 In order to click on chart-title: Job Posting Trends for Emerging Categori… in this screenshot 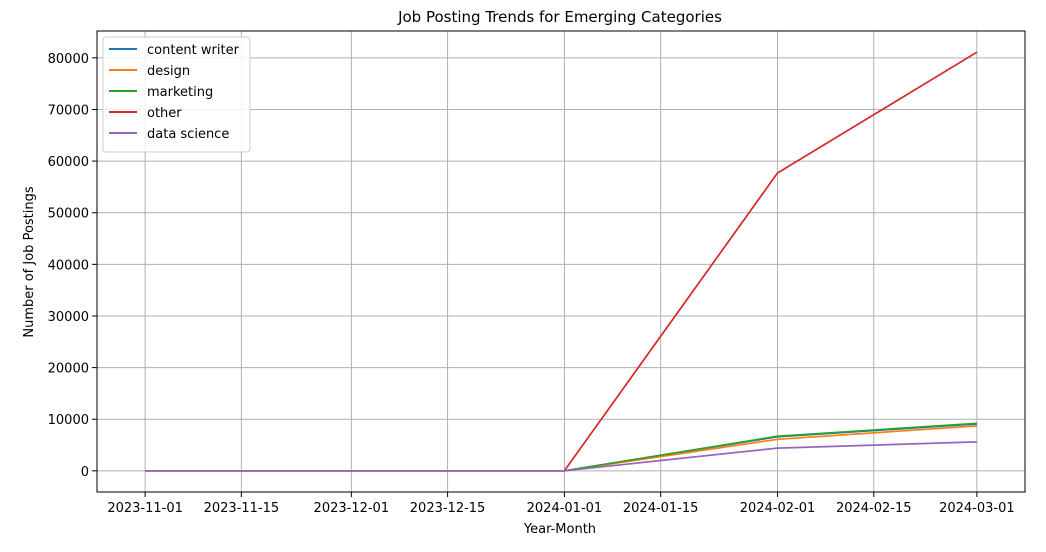, I will do `click(559, 17)`.